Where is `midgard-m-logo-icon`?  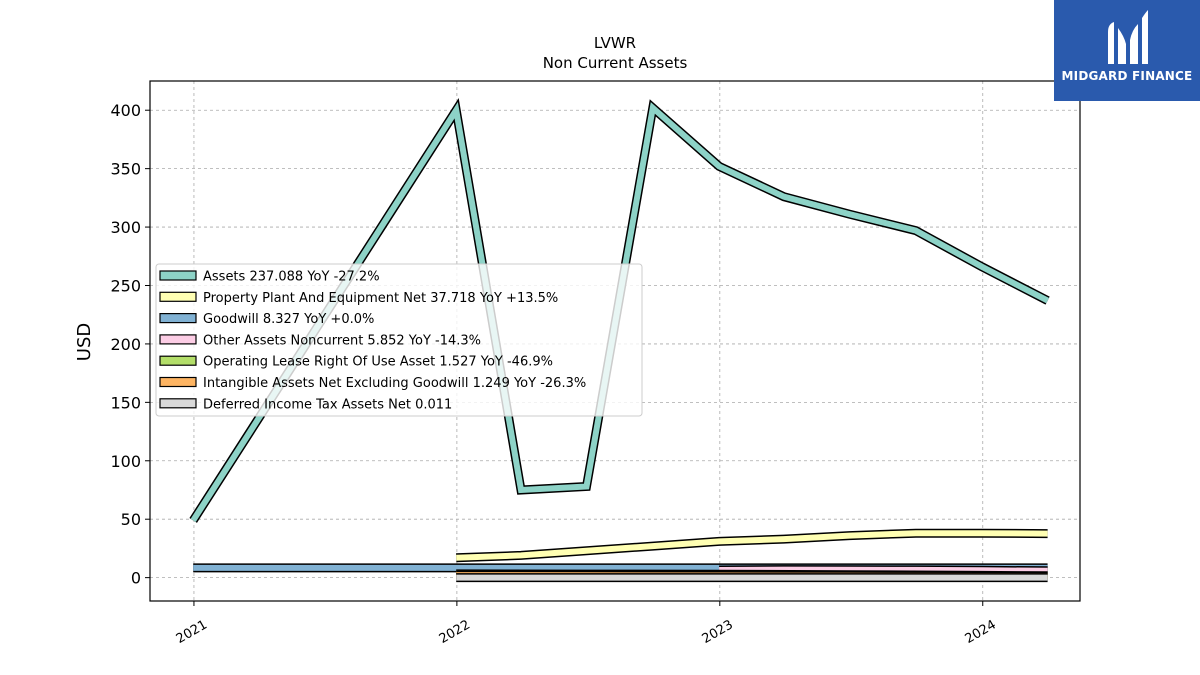
midgard-m-logo-icon is located at coordinates (1128, 37).